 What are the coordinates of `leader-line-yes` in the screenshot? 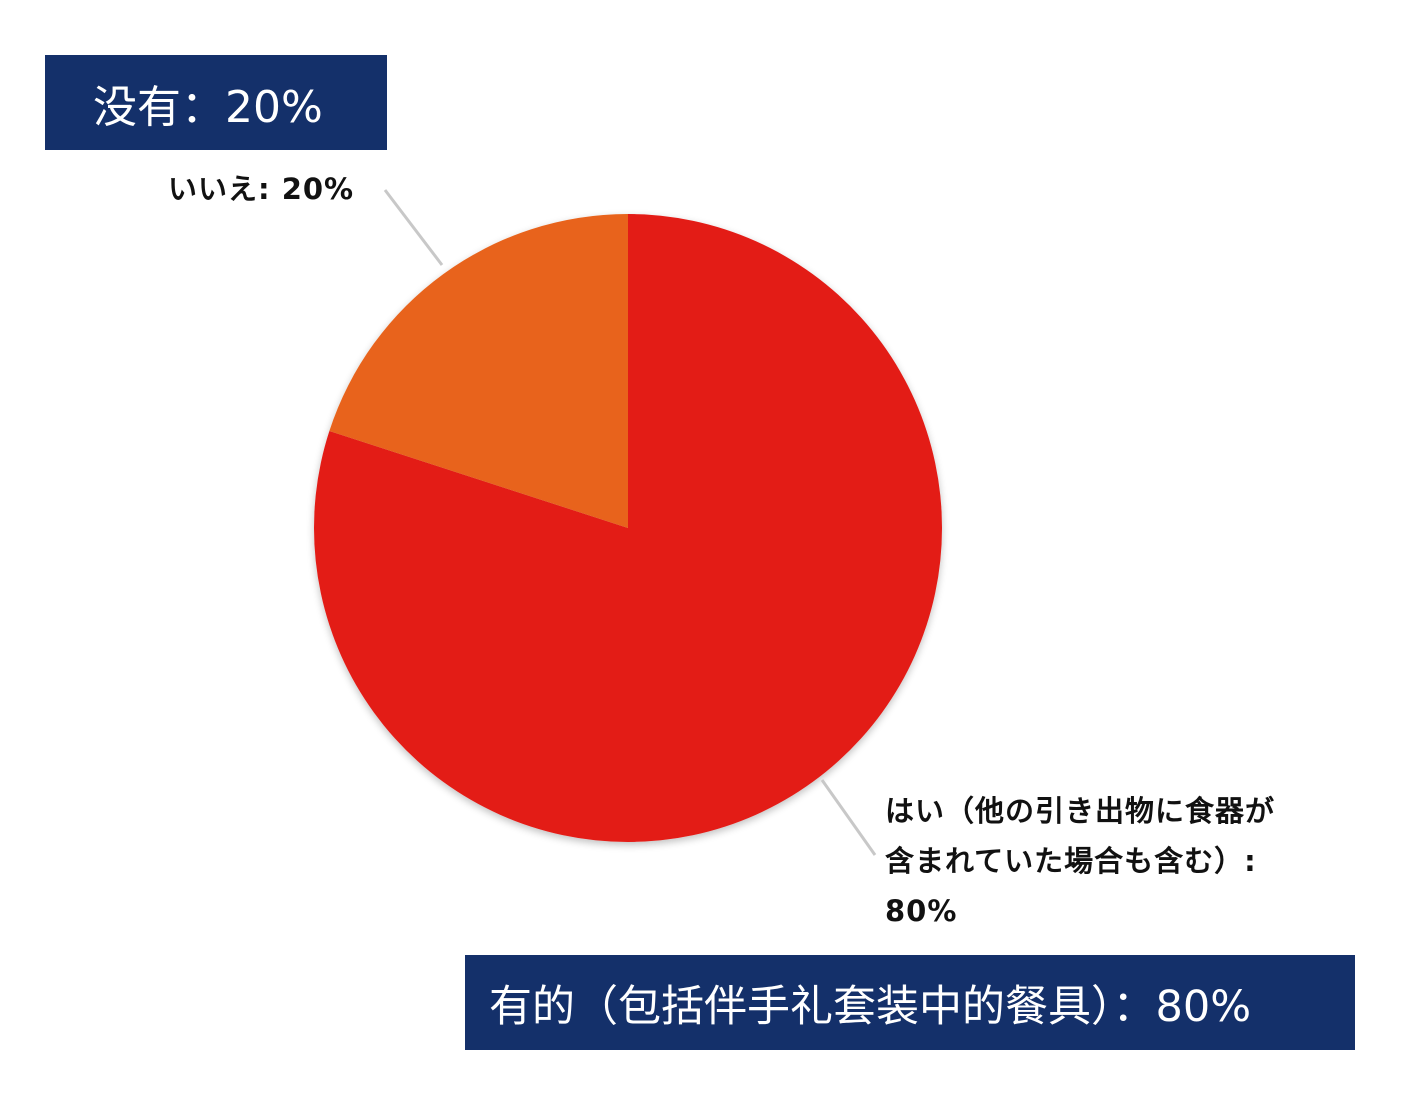 It's located at (848, 817).